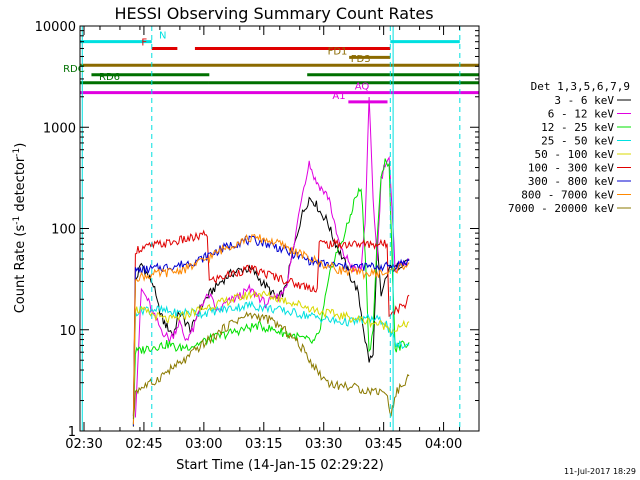  I want to click on y-axis-label-mid: detector, so click(20, 186).